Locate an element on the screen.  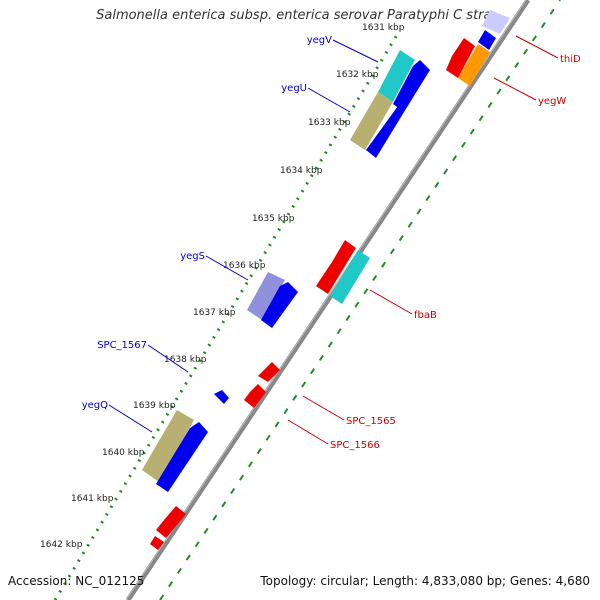
feature-top-lavender is located at coordinates (496, 22).